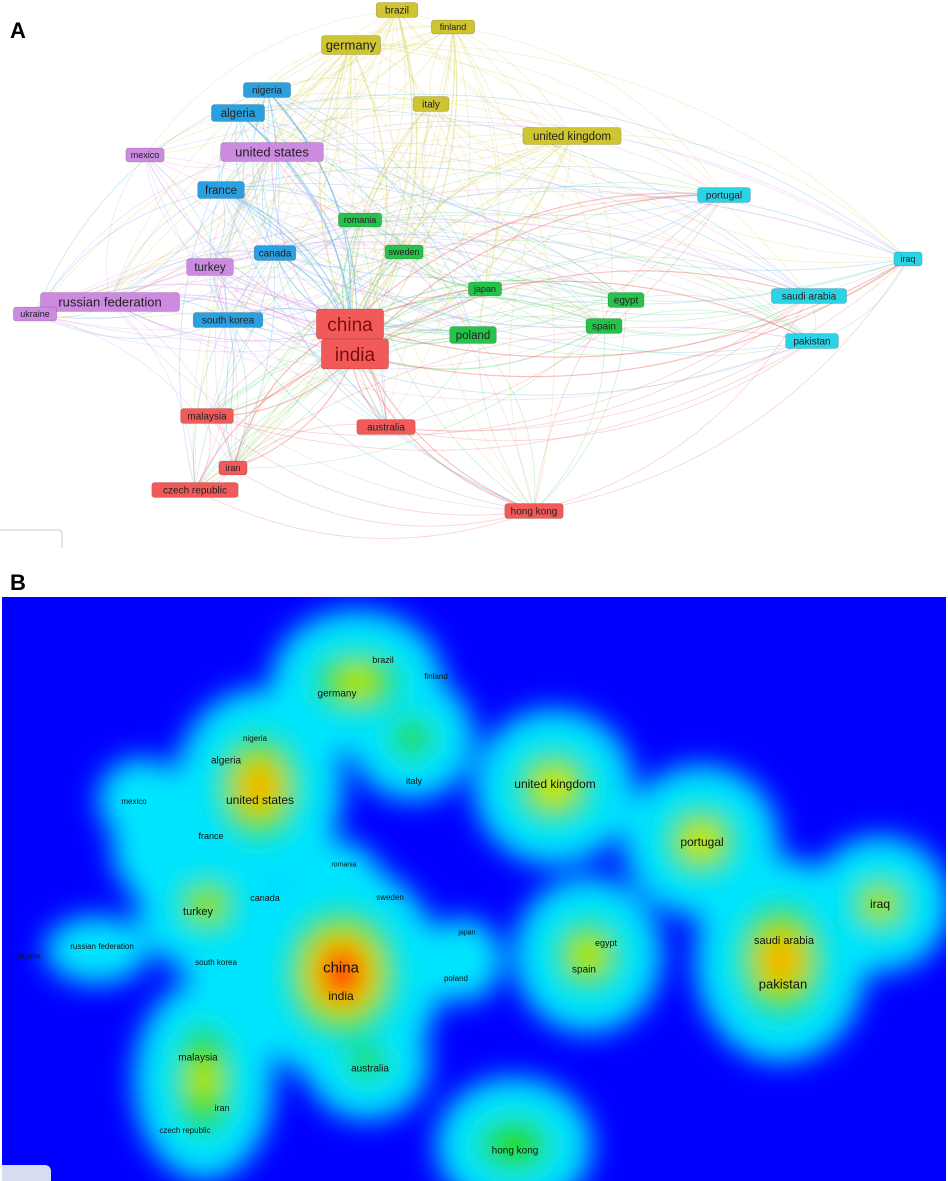 The width and height of the screenshot is (948, 1181). I want to click on node-japan: japan, so click(485, 289).